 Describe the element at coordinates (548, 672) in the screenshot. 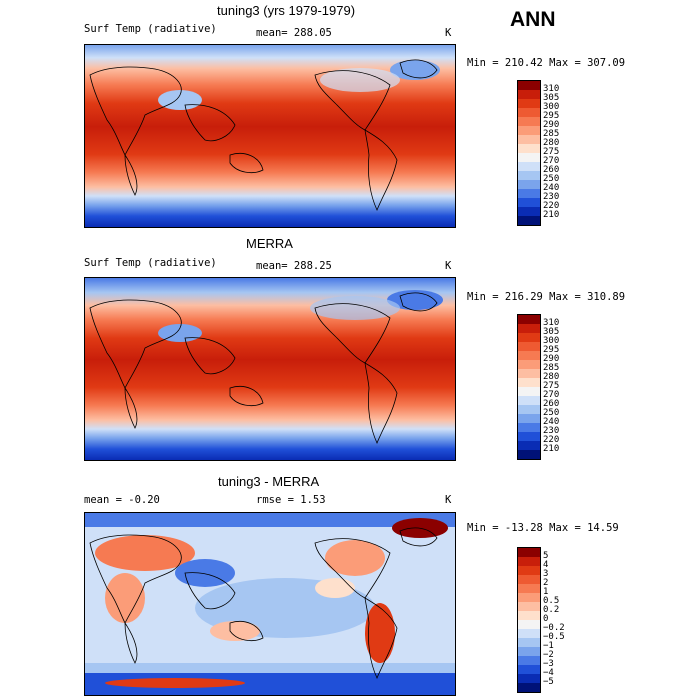

I see `colorbar-tick-label: −4` at that location.